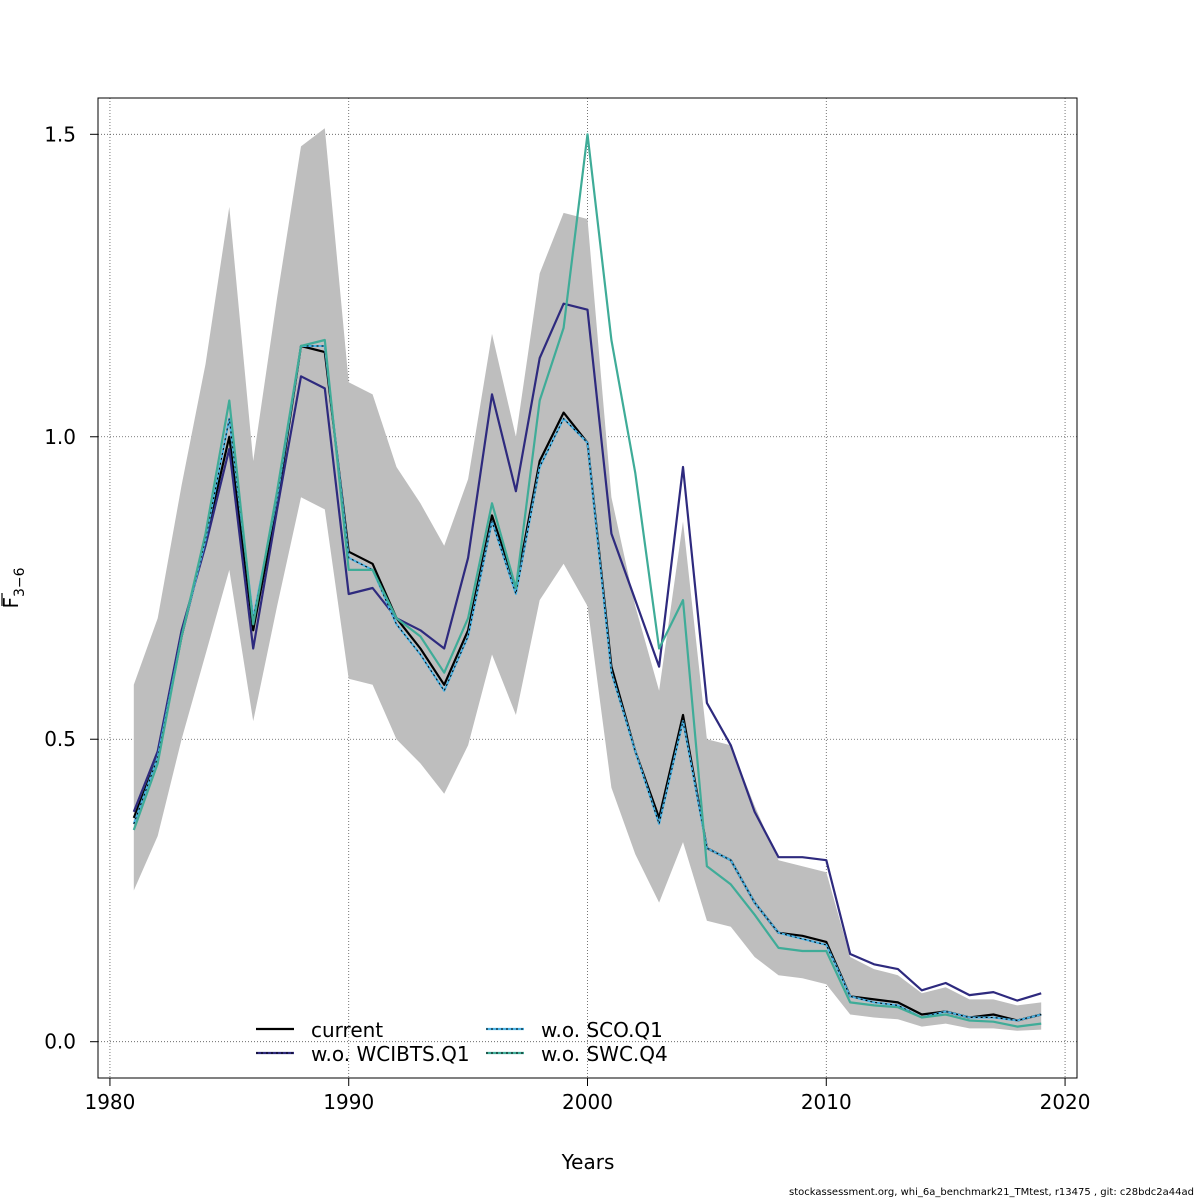 The width and height of the screenshot is (1200, 1200). I want to click on x-tick-label: 2010, so click(826, 1102).